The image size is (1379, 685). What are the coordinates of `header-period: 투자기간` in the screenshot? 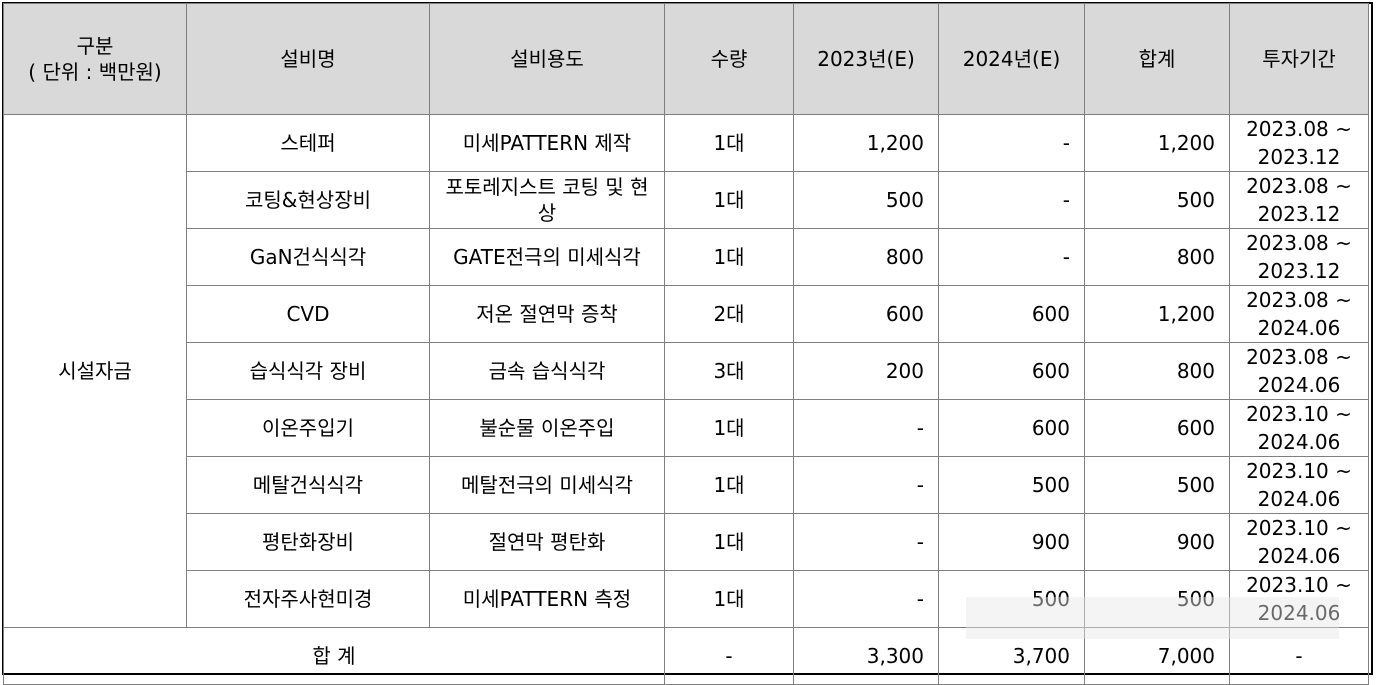 It's located at (1299, 59).